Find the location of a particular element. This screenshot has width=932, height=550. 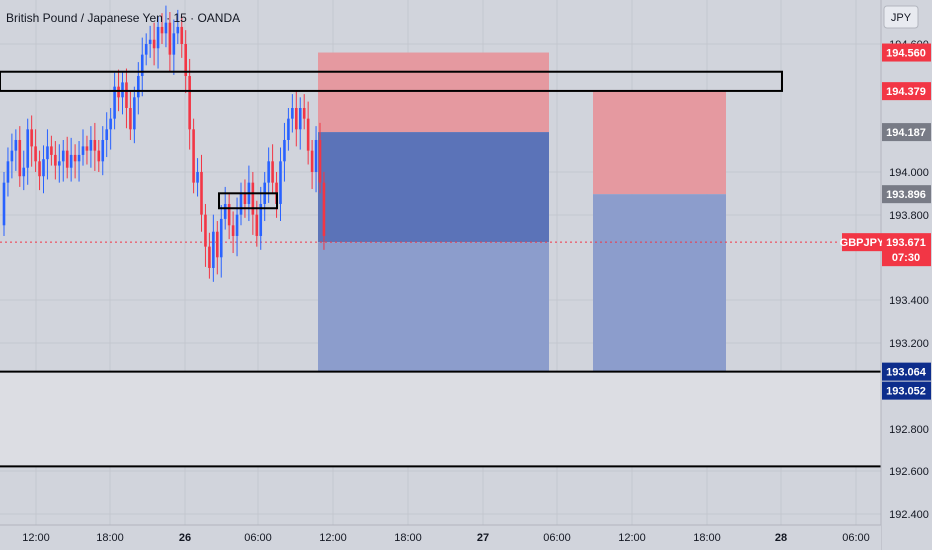

price-badge-label: 193.896 is located at coordinates (906, 195).